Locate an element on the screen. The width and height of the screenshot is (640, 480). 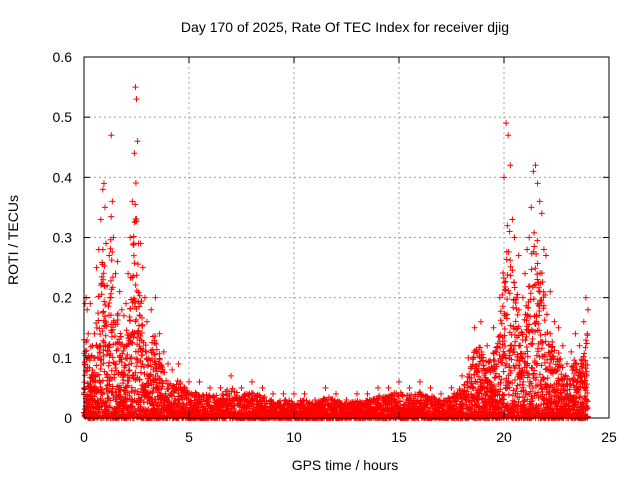
y-tick-label: 0.4 is located at coordinates (63, 177).